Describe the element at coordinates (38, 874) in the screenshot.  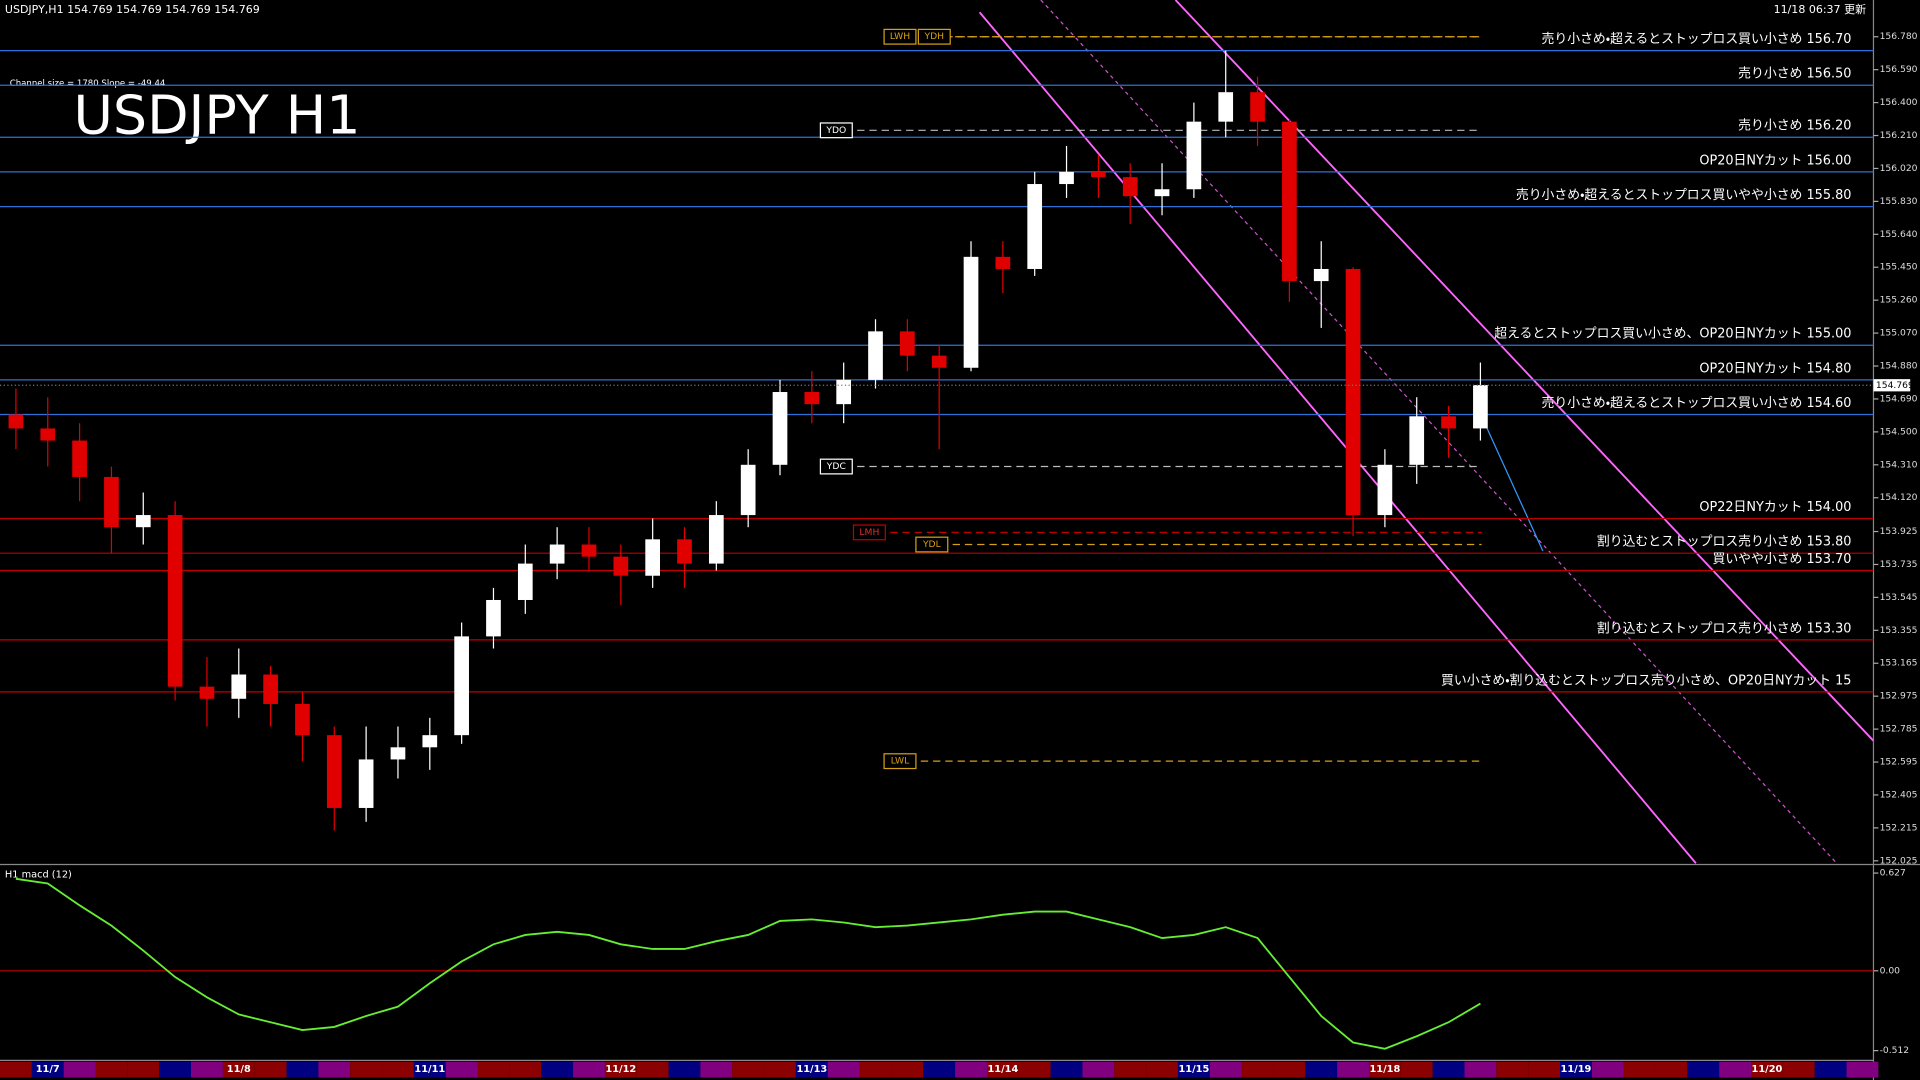
I see `macd-title: H1 macd (12)` at that location.